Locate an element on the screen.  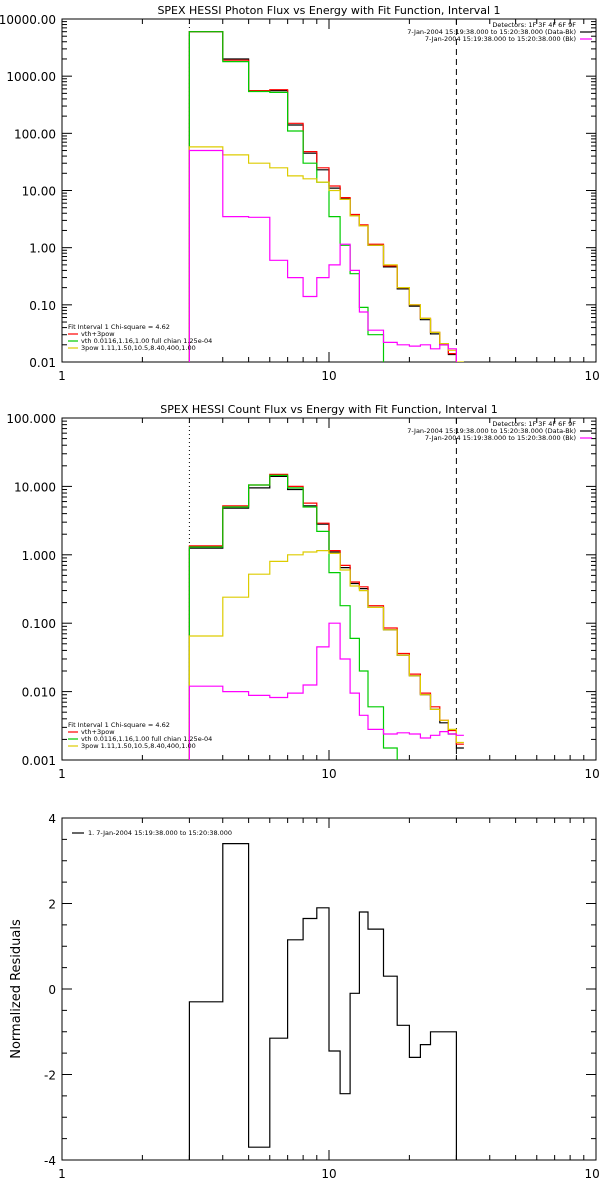
y-tick-label: 1.00 is located at coordinates (42, 249).